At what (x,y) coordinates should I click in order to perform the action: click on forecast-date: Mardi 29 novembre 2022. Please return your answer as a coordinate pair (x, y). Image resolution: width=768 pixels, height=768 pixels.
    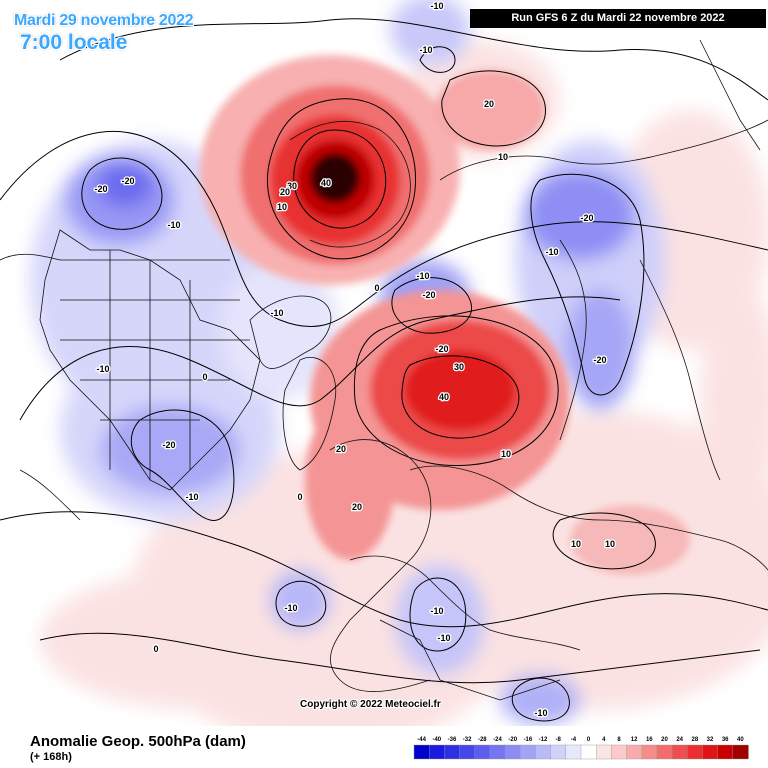
    Looking at the image, I should click on (104, 20).